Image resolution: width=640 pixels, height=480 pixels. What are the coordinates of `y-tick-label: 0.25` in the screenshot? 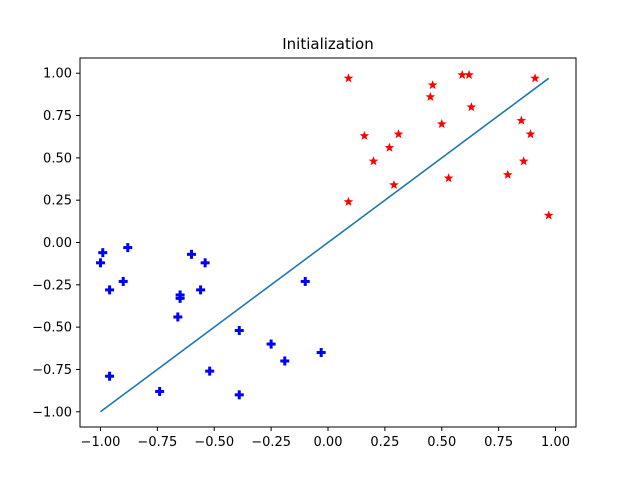 It's located at (57, 201).